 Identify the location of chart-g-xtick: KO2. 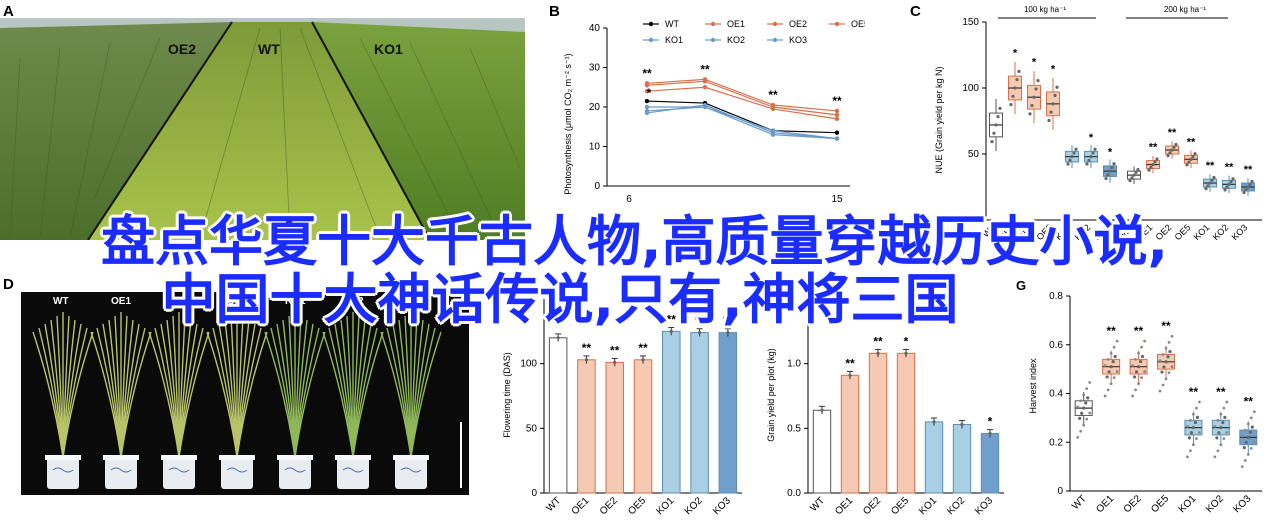
(1215, 504).